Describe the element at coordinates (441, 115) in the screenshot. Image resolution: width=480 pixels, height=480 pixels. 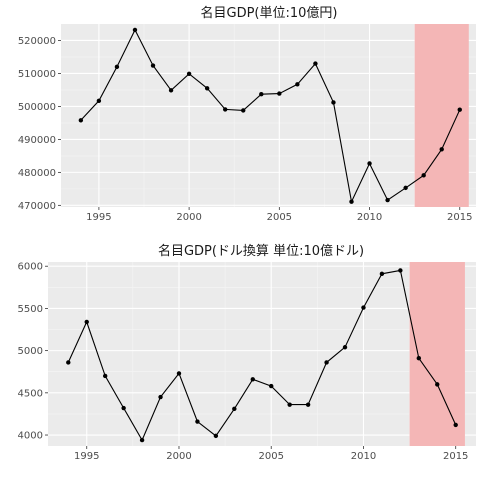
I see `chart-1-highlight-band` at that location.